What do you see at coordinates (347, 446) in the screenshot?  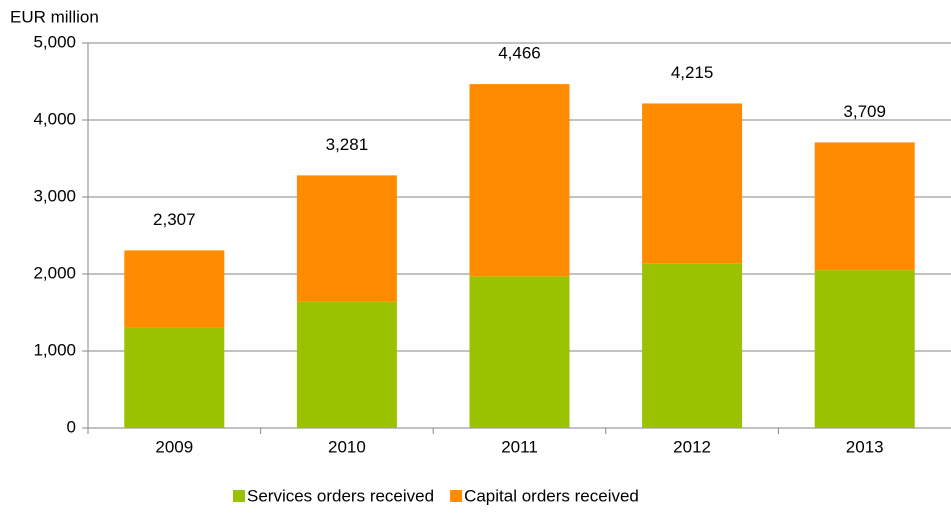 I see `x-tick-label: 2010` at bounding box center [347, 446].